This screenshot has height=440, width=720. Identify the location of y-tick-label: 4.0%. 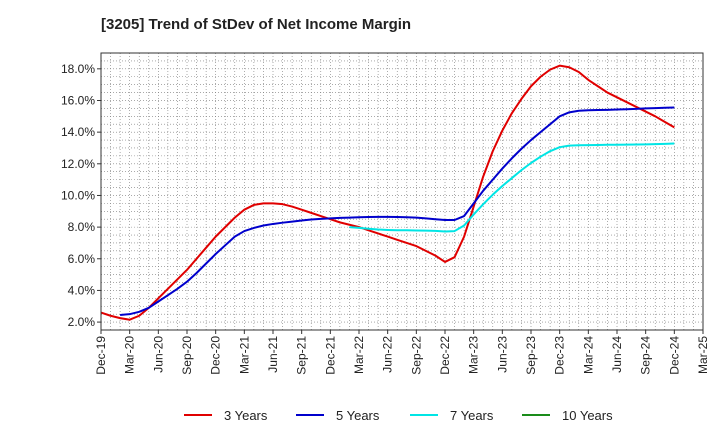
(82, 290).